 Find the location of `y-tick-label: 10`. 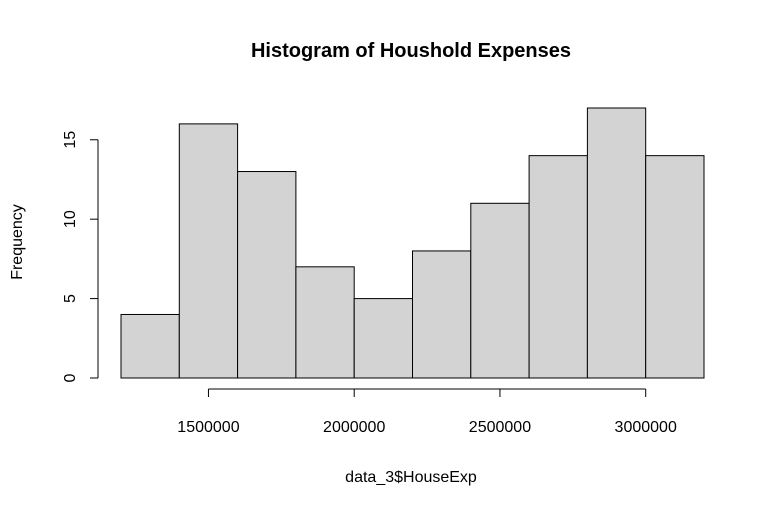

y-tick-label: 10 is located at coordinates (70, 219).